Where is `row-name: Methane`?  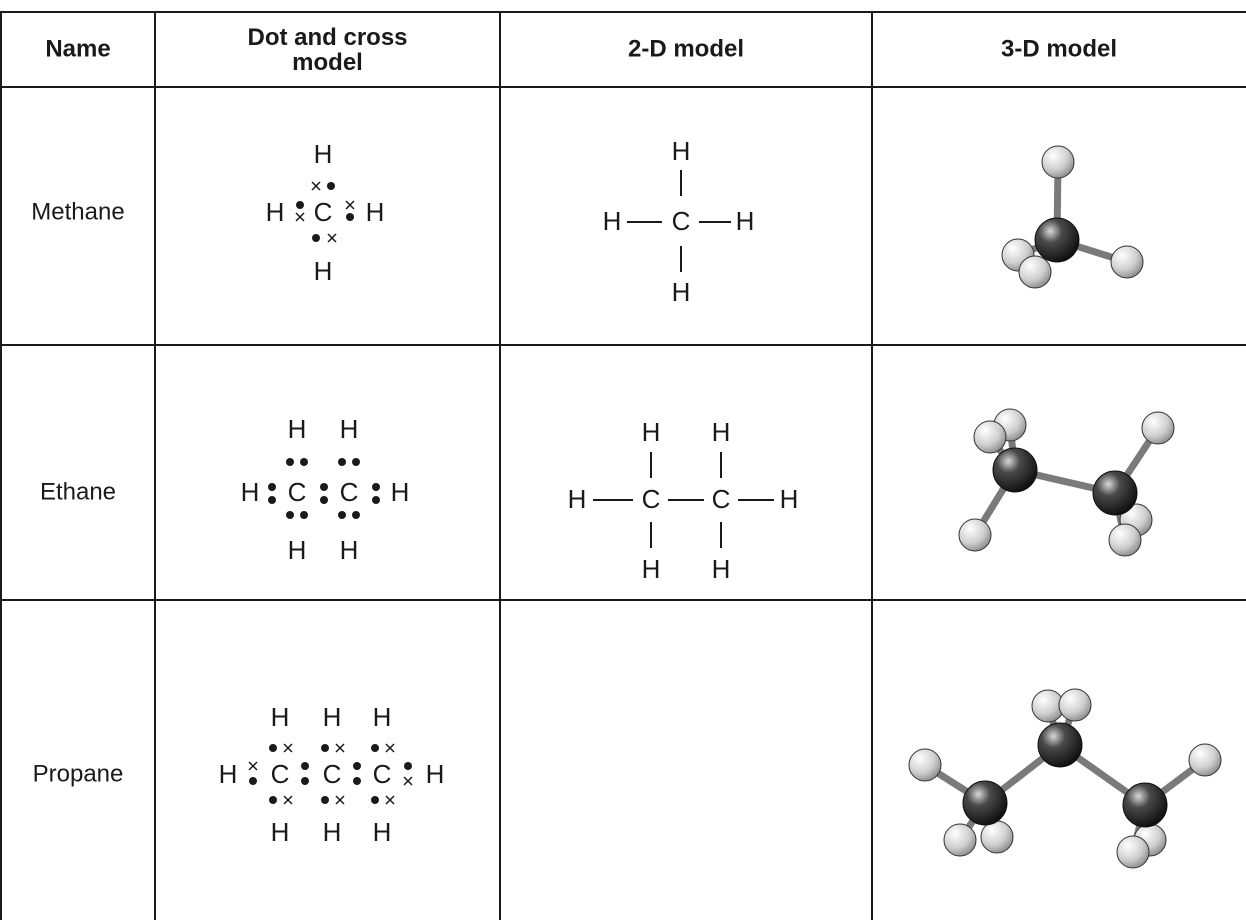
row-name: Methane is located at coordinates (77, 211).